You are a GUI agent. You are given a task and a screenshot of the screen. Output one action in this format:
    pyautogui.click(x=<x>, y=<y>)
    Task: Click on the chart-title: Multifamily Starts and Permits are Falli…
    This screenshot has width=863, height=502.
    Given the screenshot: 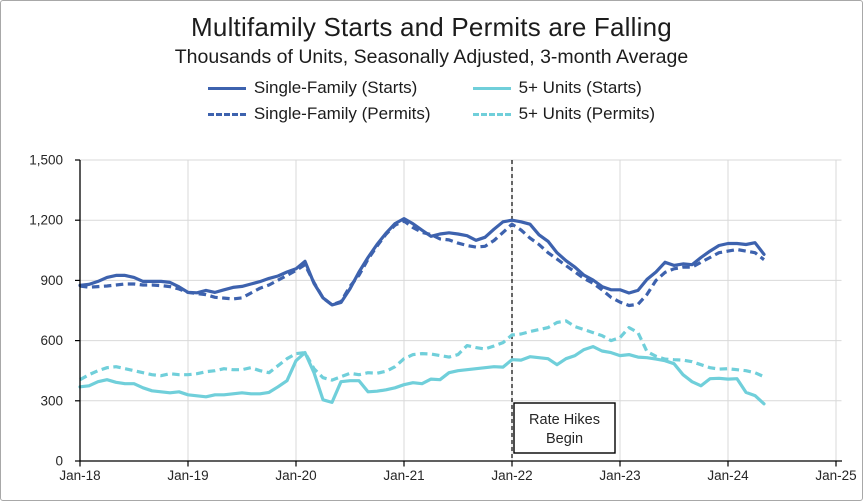 What is the action you would take?
    pyautogui.click(x=431, y=27)
    